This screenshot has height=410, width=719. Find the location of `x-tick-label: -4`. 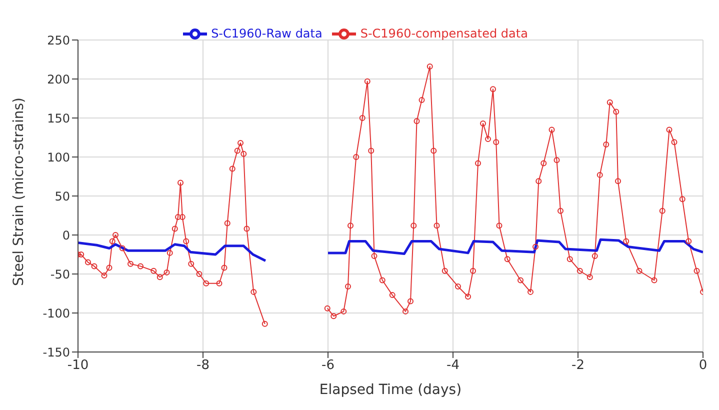

x-tick-label: -4 is located at coordinates (453, 366).